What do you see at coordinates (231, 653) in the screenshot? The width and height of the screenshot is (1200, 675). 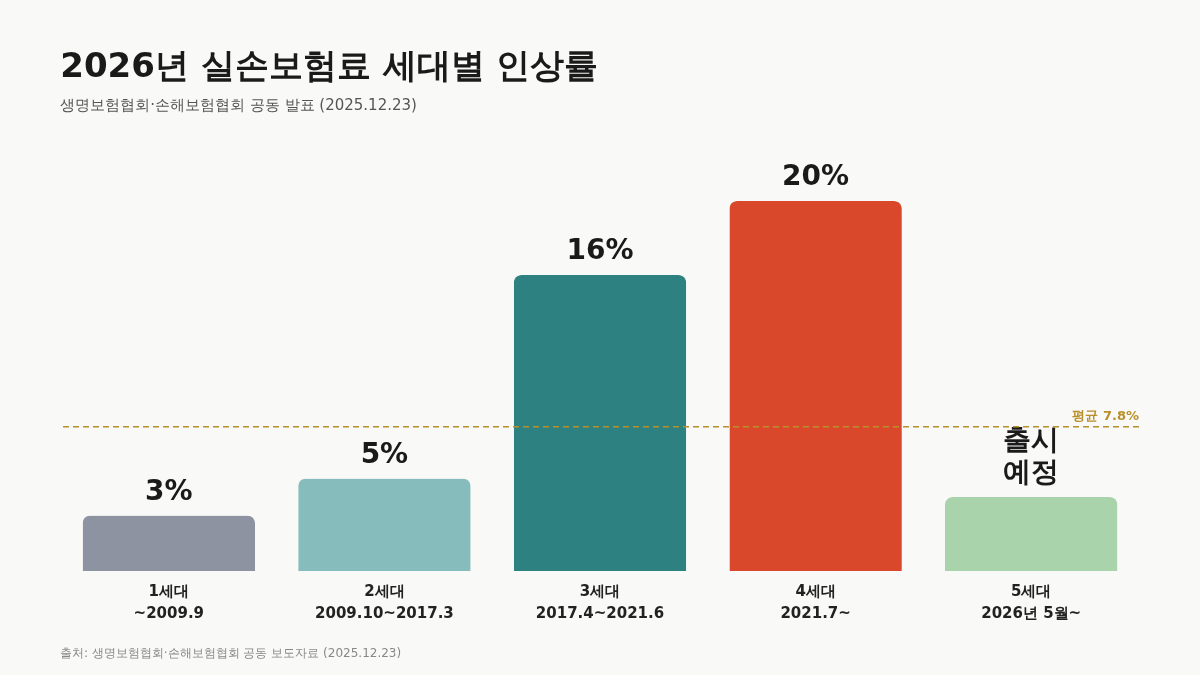 I see `source-note: 출처: 생명보험협회·손해보험협회 공동 보도자료 (2025.12.23)` at bounding box center [231, 653].